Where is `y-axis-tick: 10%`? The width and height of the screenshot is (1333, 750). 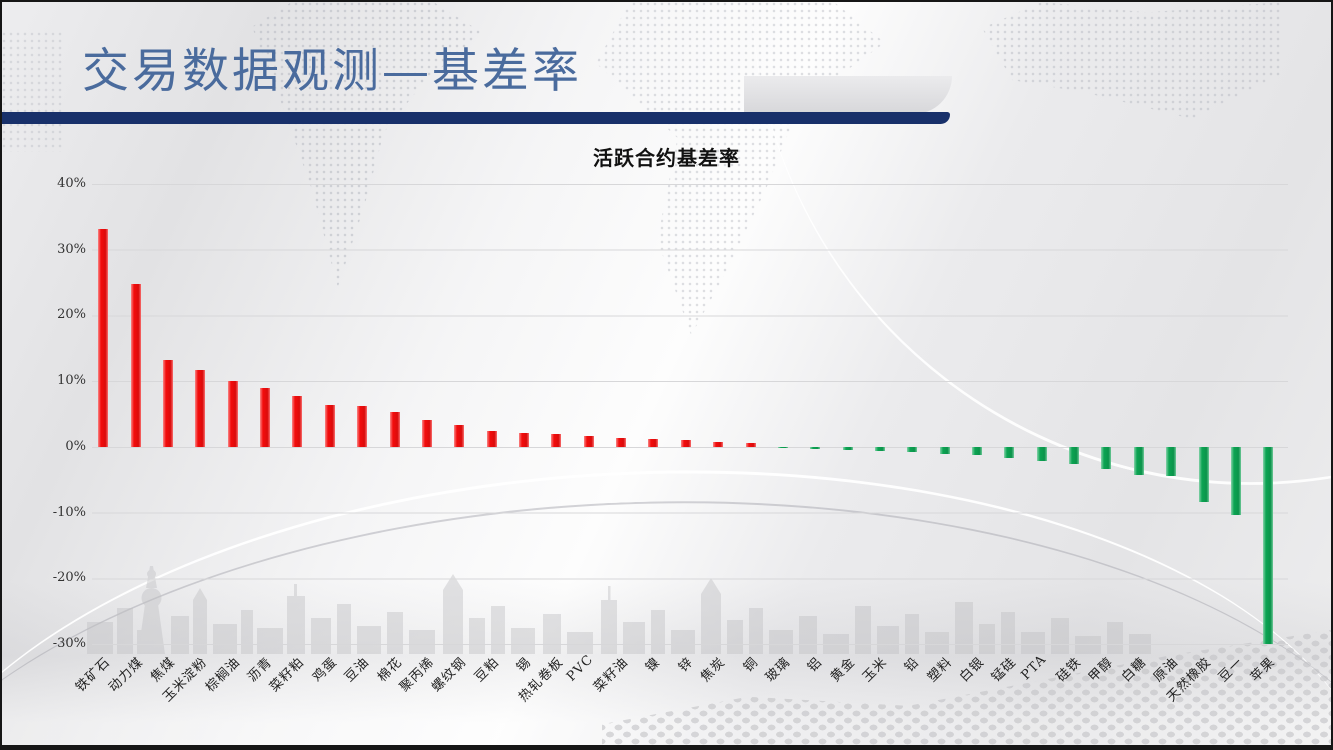 y-axis-tick: 10% is located at coordinates (71, 381).